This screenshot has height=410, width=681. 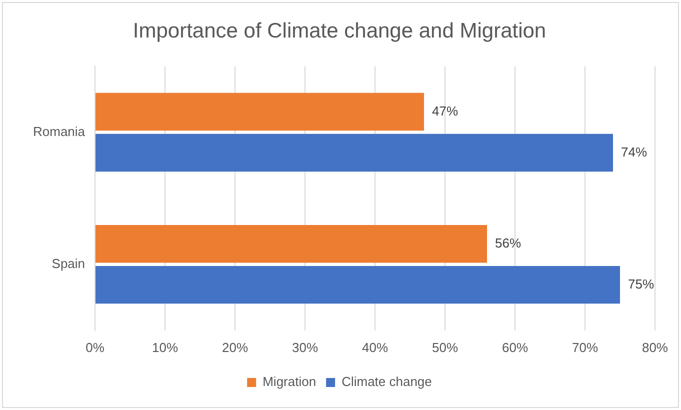 What do you see at coordinates (165, 347) in the screenshot?
I see `x-tick-label: 10%` at bounding box center [165, 347].